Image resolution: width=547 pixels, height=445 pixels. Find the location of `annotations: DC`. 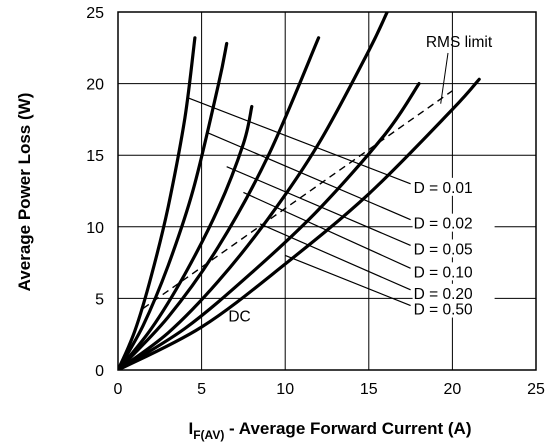

annotations: DC is located at coordinates (239, 316).